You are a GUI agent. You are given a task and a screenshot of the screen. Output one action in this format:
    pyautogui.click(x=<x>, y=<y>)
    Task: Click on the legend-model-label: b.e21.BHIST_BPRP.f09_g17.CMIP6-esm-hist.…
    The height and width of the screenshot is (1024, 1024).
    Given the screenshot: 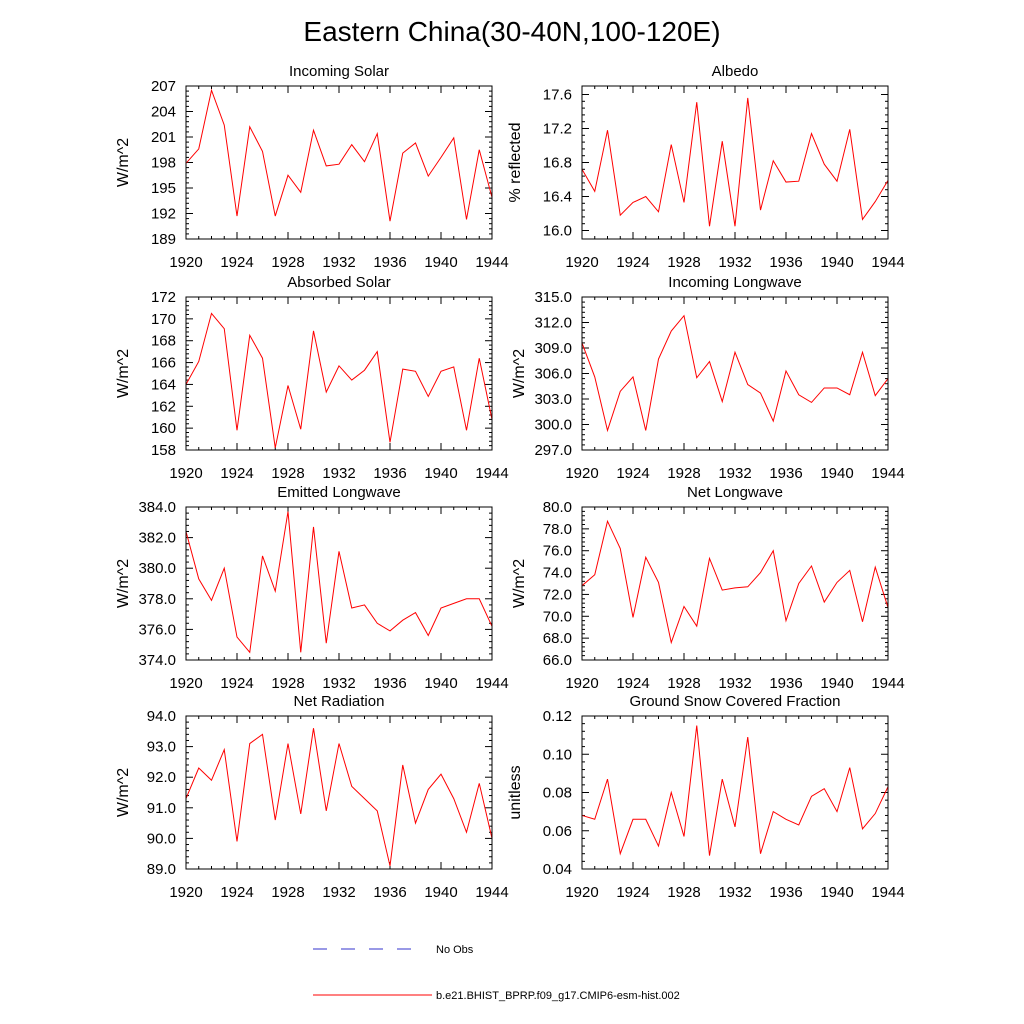 What is the action you would take?
    pyautogui.click(x=558, y=996)
    